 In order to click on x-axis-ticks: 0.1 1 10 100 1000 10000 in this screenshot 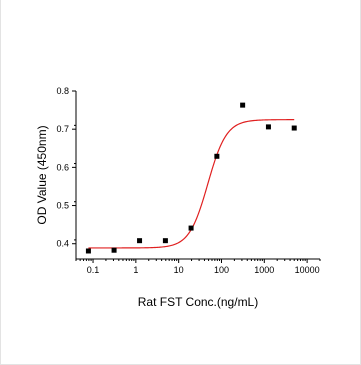, I will do `click(198, 267)`.